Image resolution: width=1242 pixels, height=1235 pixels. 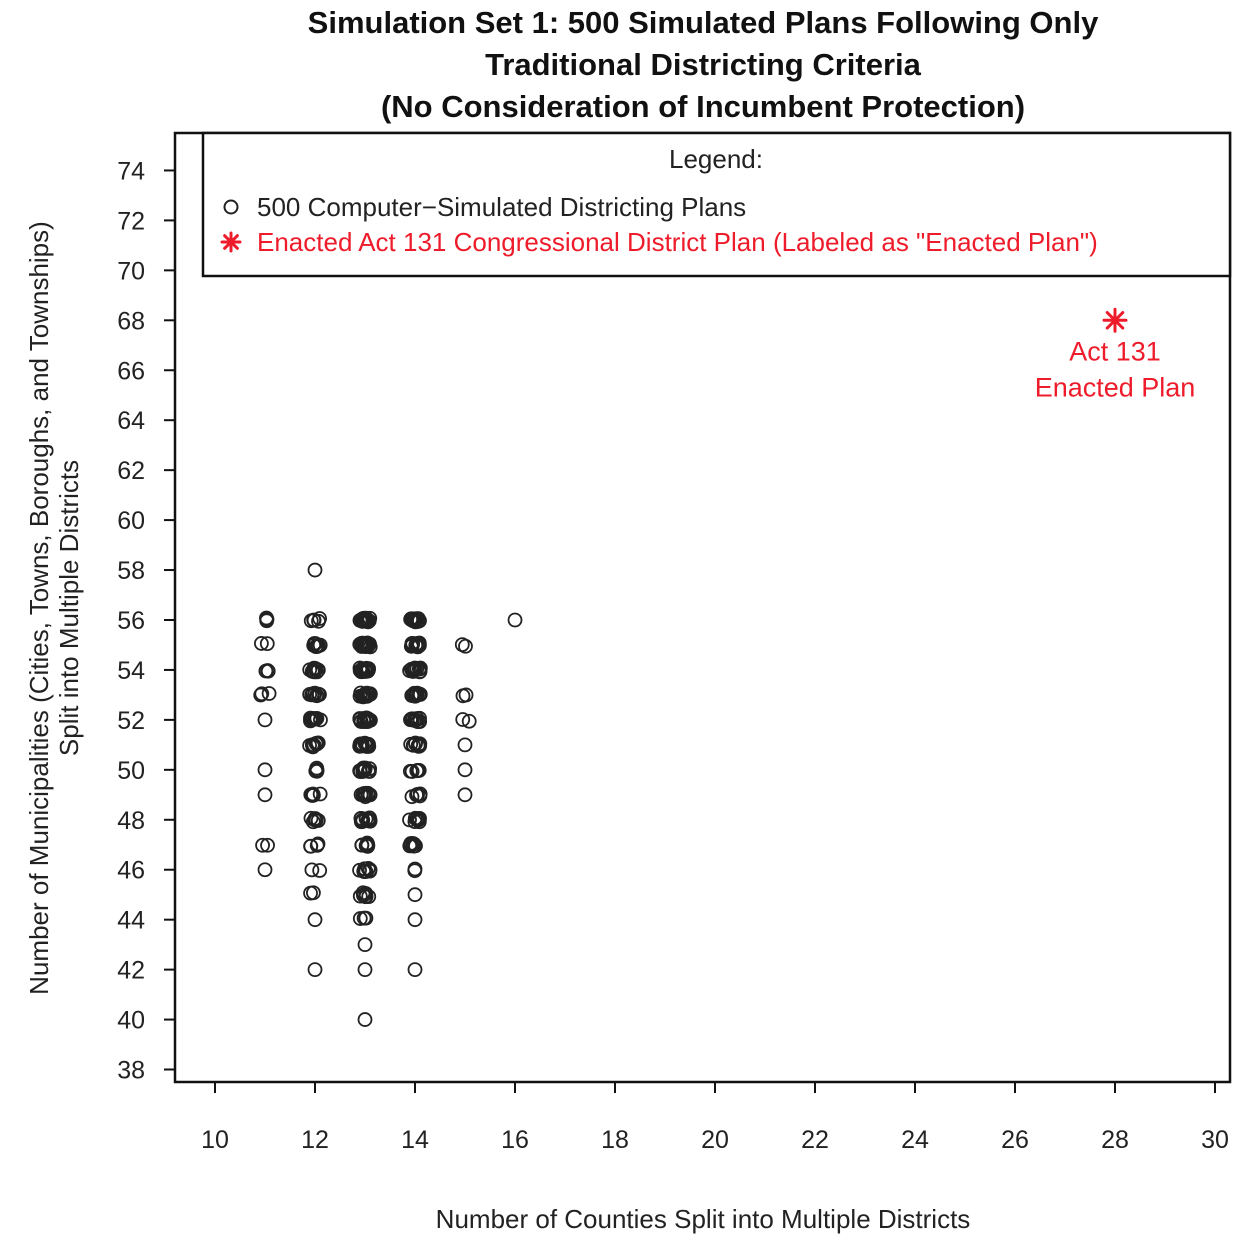 I want to click on legend-box, so click(x=716, y=204).